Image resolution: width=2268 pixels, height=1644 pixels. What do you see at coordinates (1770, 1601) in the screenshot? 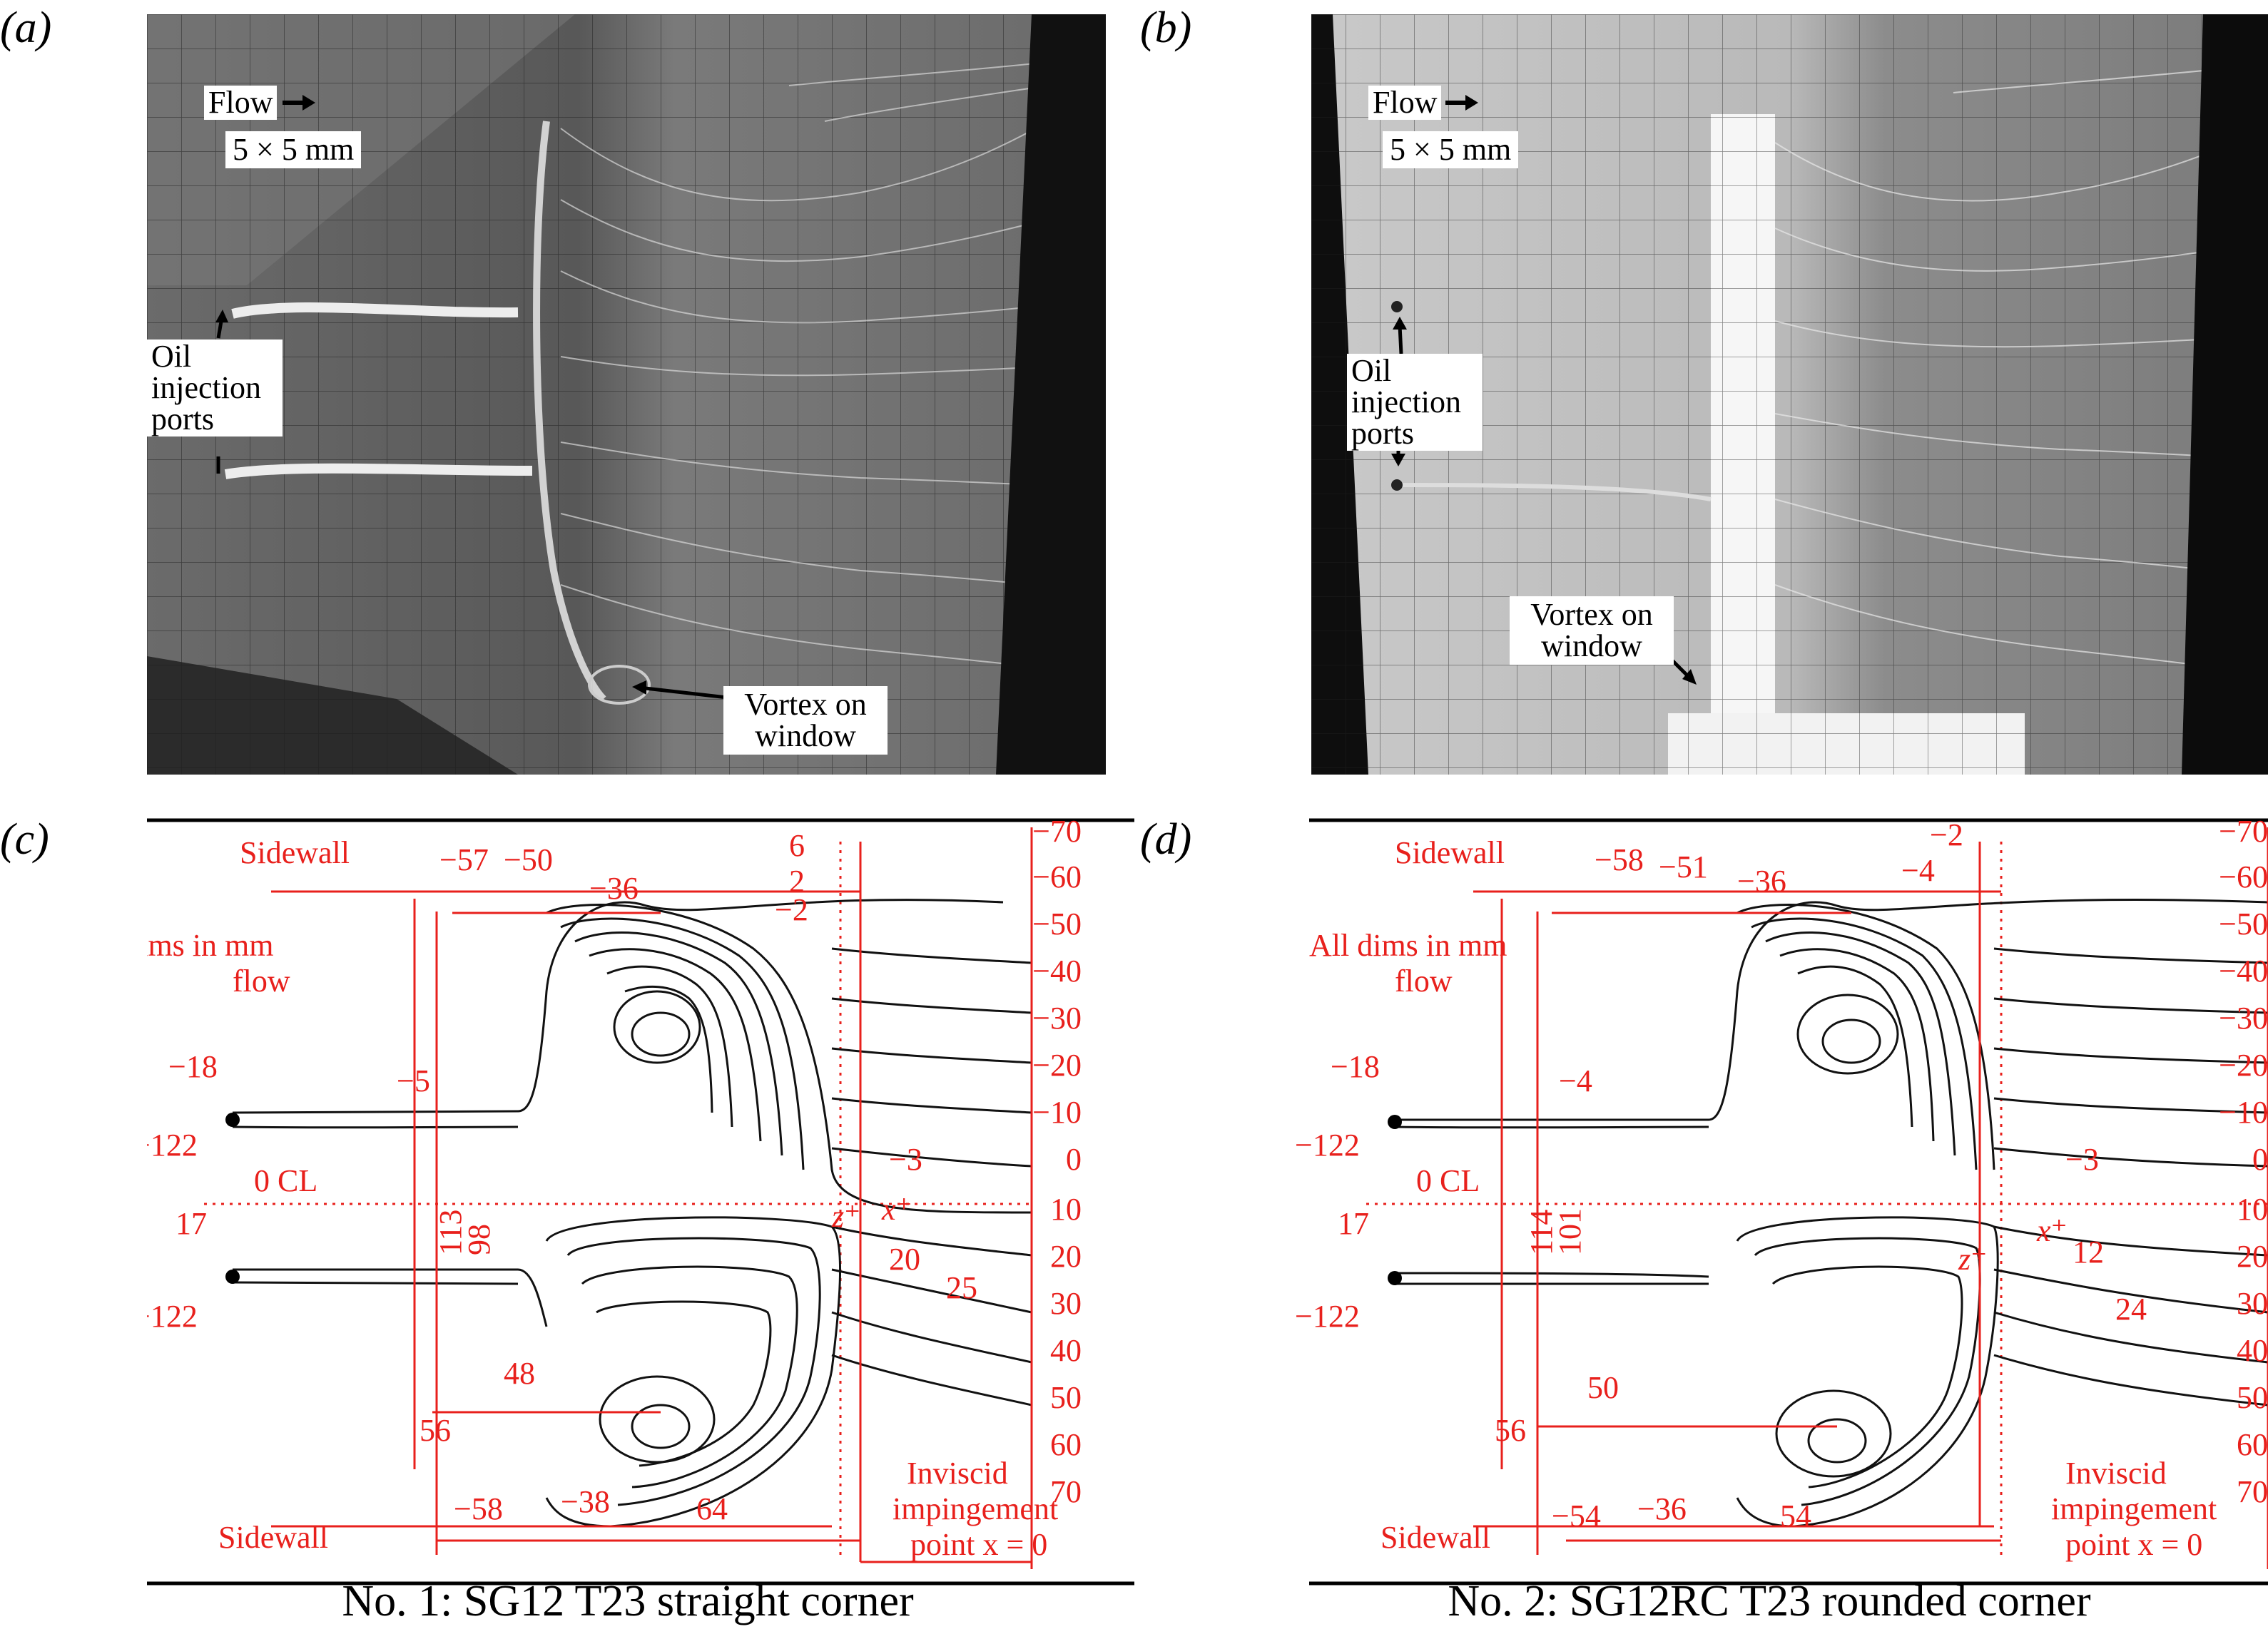
I see `caption-d: No. 2: SG12RC T23 rounded corner` at bounding box center [1770, 1601].